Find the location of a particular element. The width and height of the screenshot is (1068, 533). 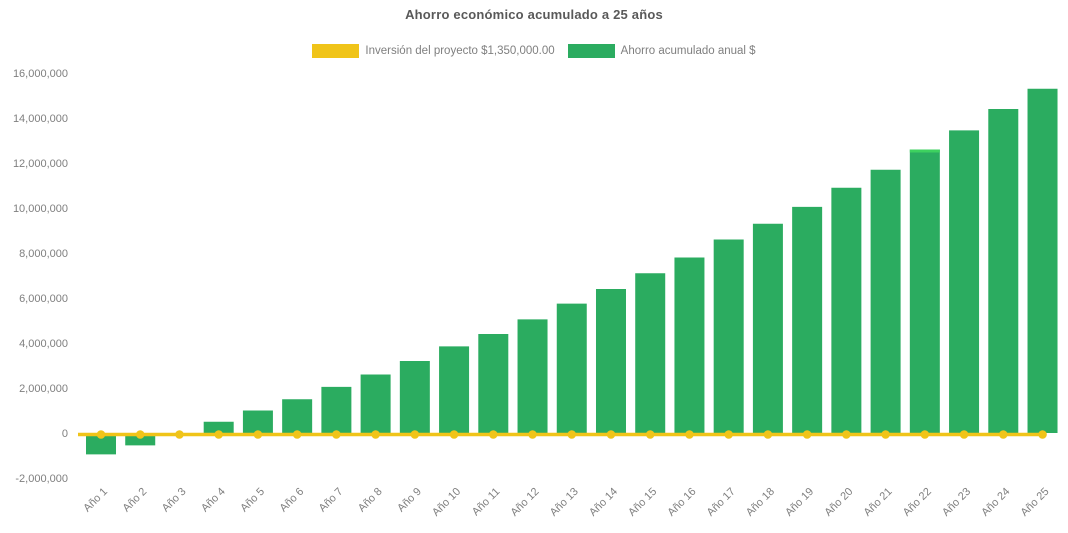

x-tick-label: Año 5 is located at coordinates (252, 500).